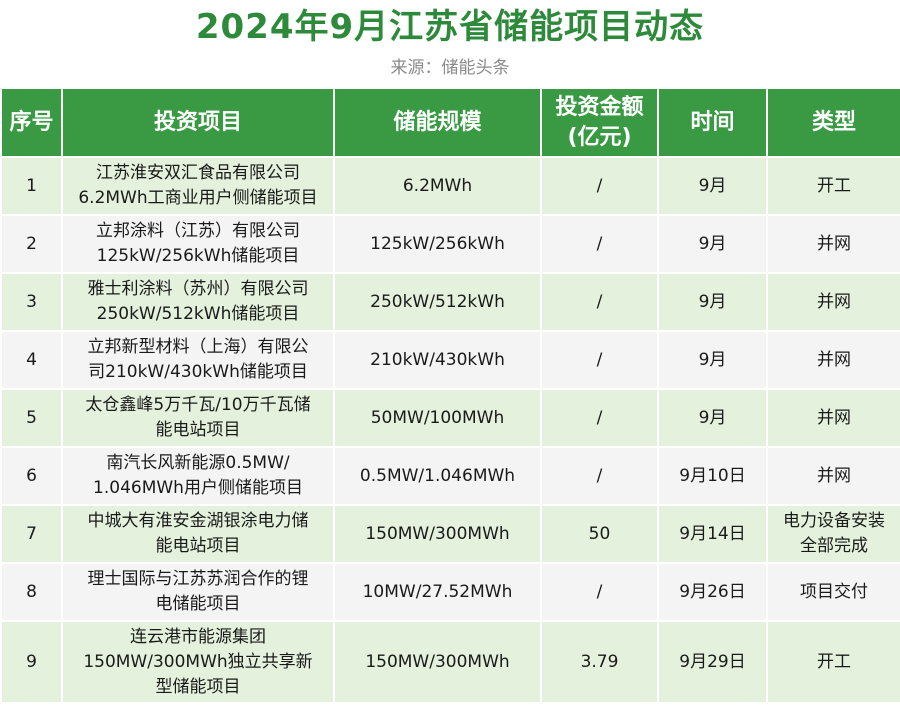  Describe the element at coordinates (198, 360) in the screenshot. I see `cell-project: 立邦新型材料（上海）有限公 司210kW/430kWh储能项目` at that location.